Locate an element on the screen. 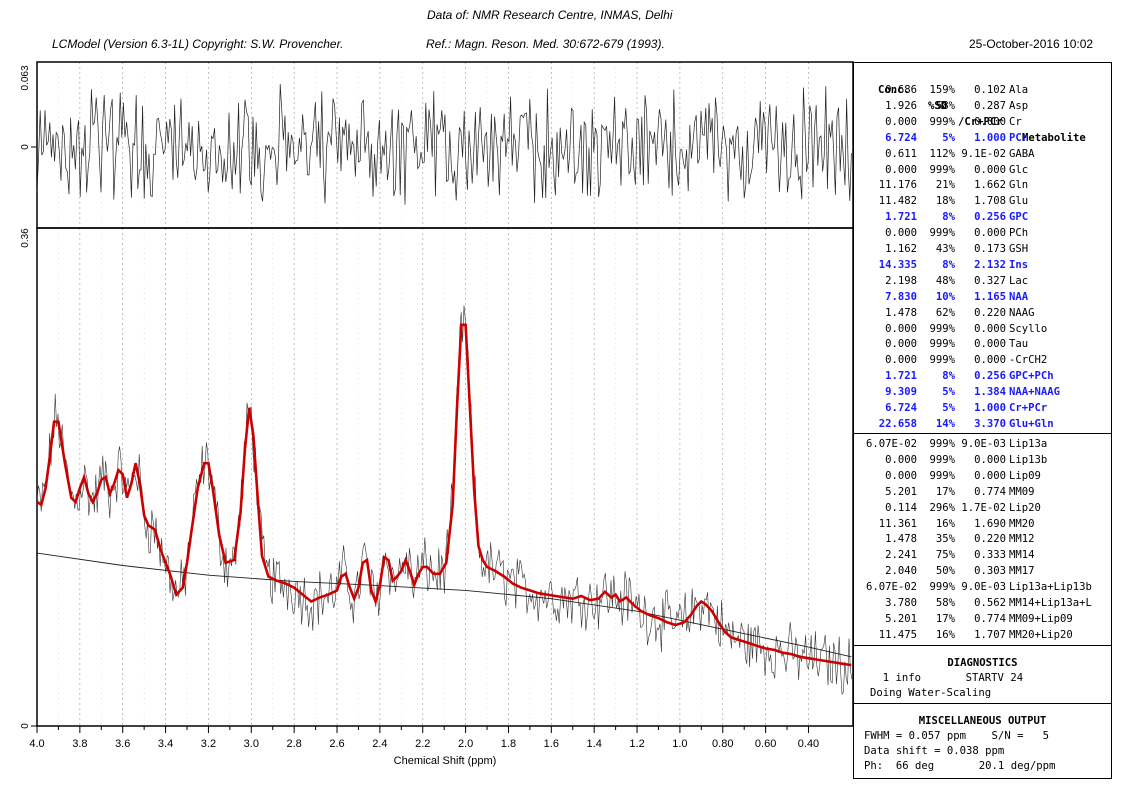 The width and height of the screenshot is (1130, 793). lipid-row: 2.241 75% 0.333 MM14 is located at coordinates (983, 556).